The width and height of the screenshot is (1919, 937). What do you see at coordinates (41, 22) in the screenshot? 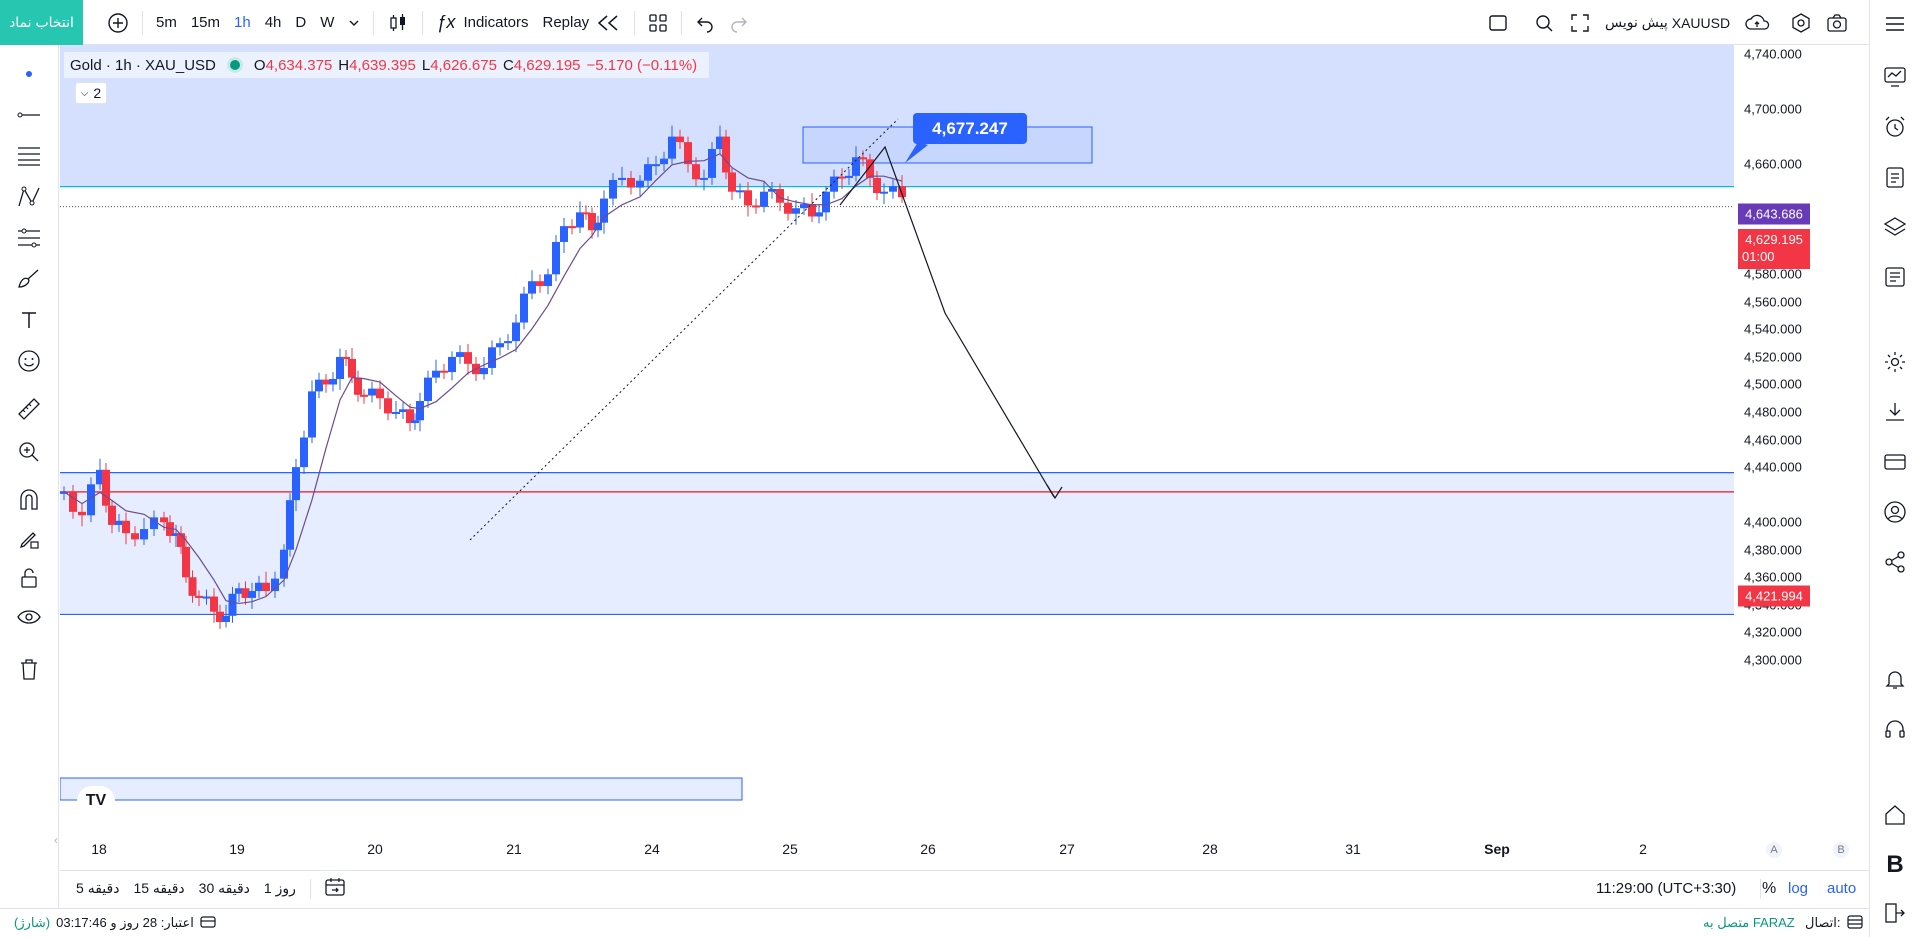
I see `select-symbol-button: انتخاب نماد` at bounding box center [41, 22].